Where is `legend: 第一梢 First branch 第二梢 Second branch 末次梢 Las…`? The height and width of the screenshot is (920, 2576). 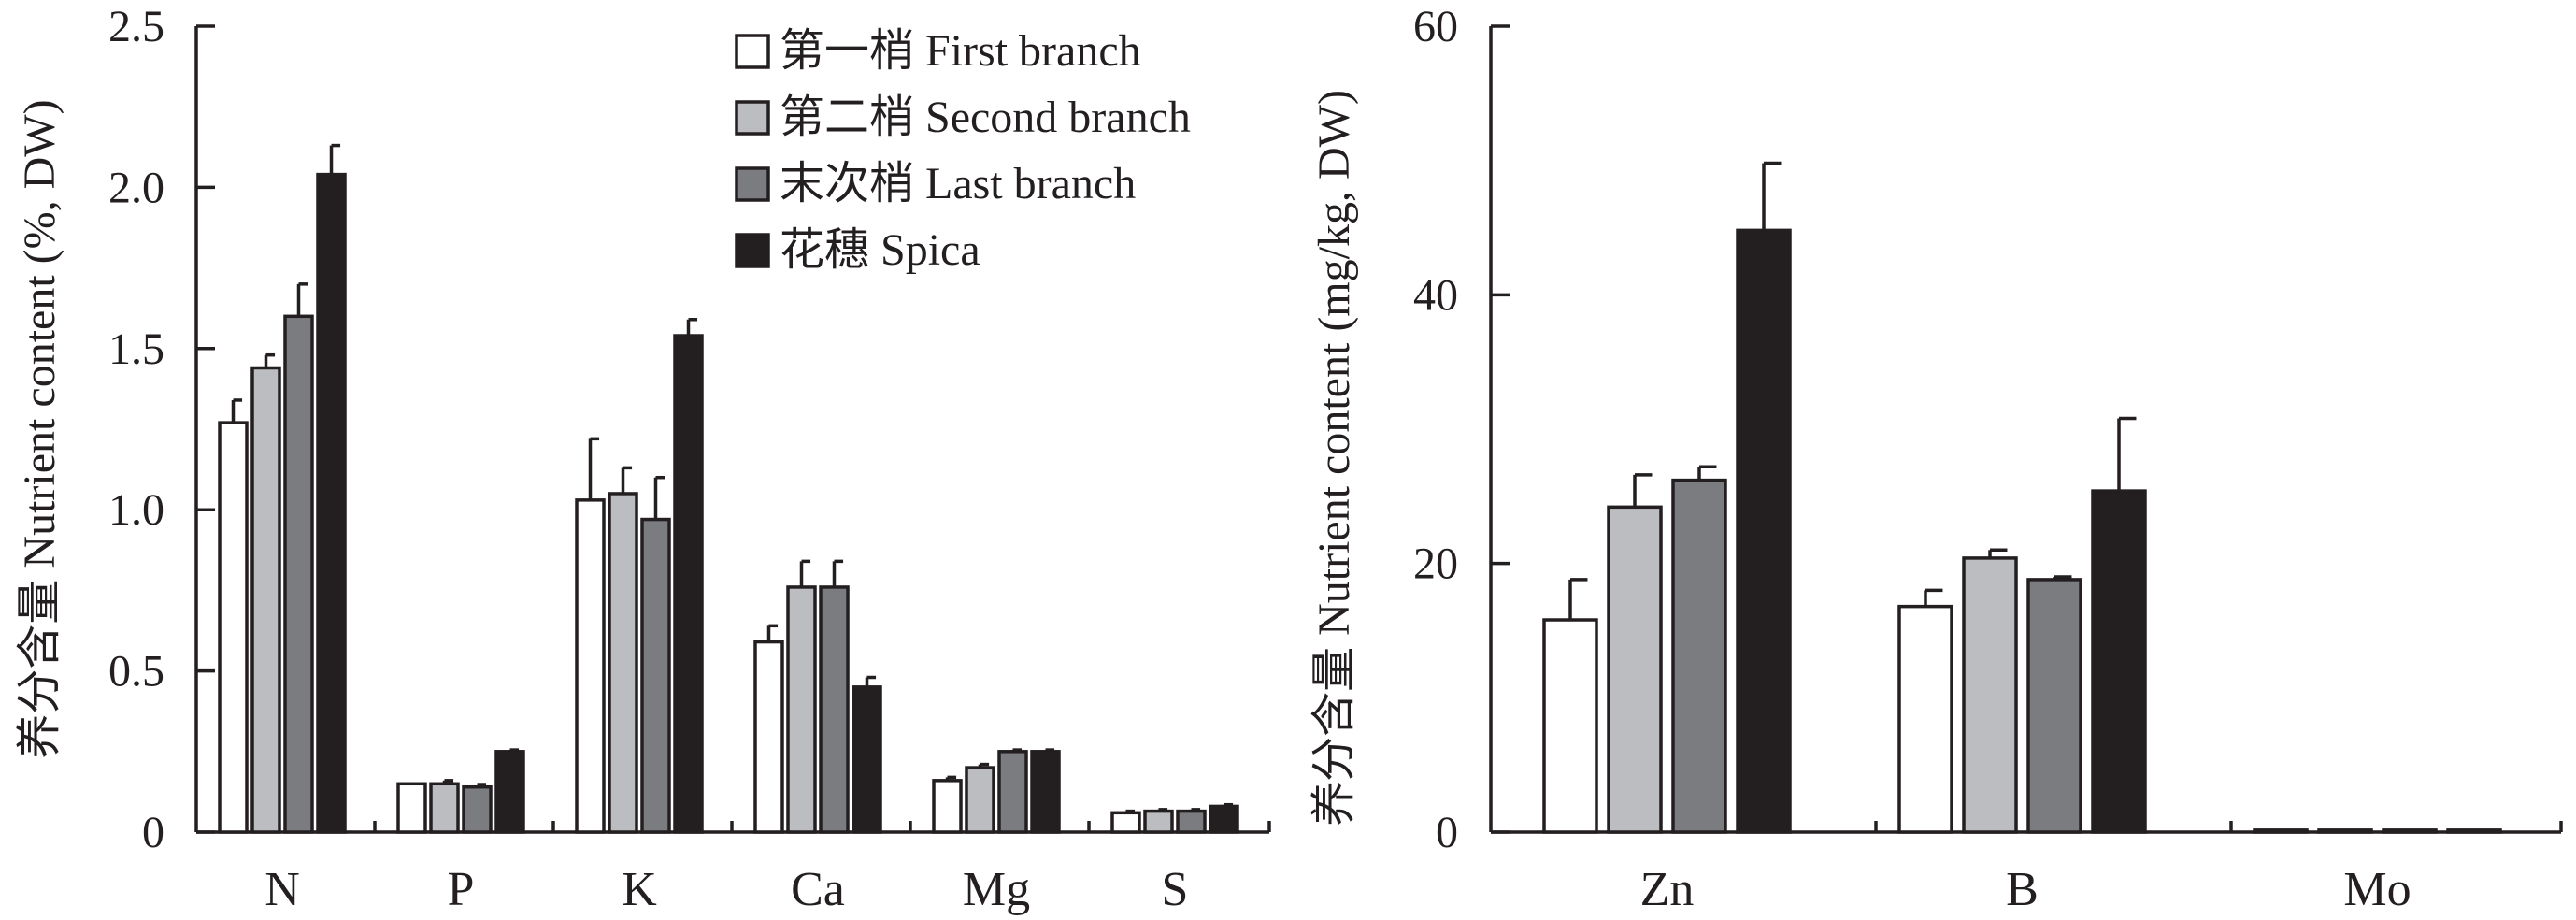
legend: 第一梢 First branch 第二梢 Second branch 末次梢 Las… is located at coordinates (963, 150).